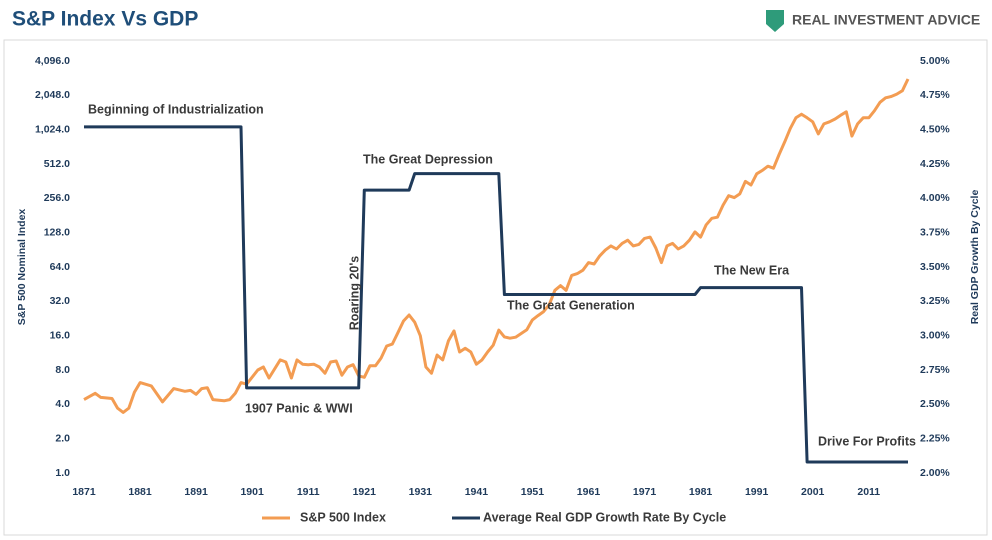 The height and width of the screenshot is (540, 992). I want to click on x-tick-label: 1881, so click(140, 492).